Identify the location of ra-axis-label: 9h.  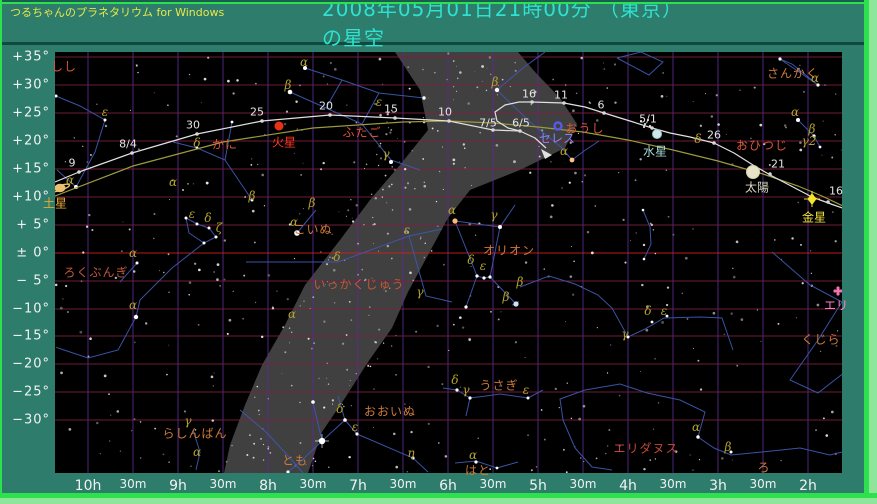
(178, 486).